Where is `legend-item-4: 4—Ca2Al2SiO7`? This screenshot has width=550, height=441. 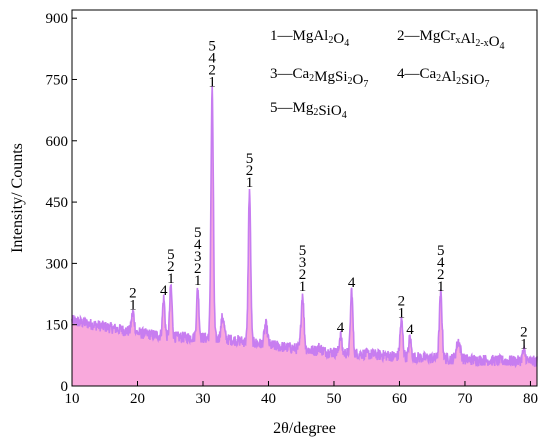
legend-item-4: 4—Ca2Al2SiO7 is located at coordinates (443, 78).